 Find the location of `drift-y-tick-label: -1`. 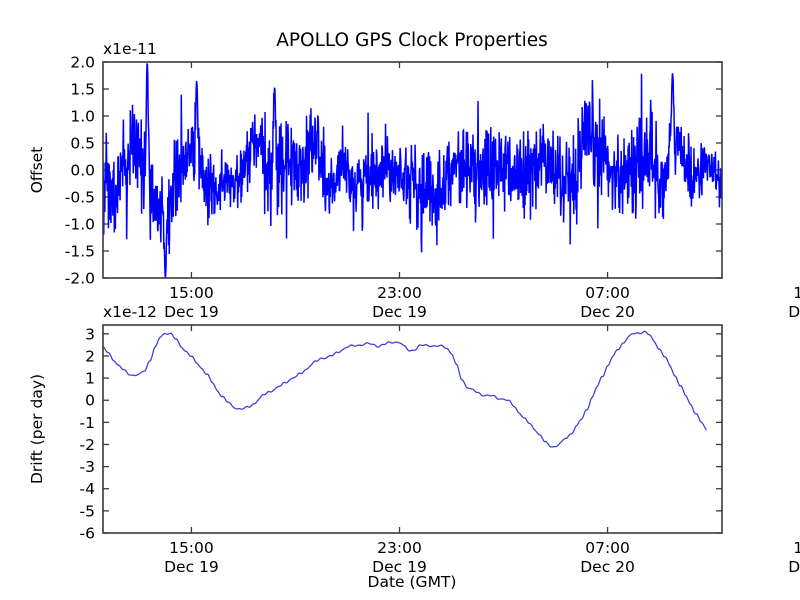

drift-y-tick-label: -1 is located at coordinates (87, 423).